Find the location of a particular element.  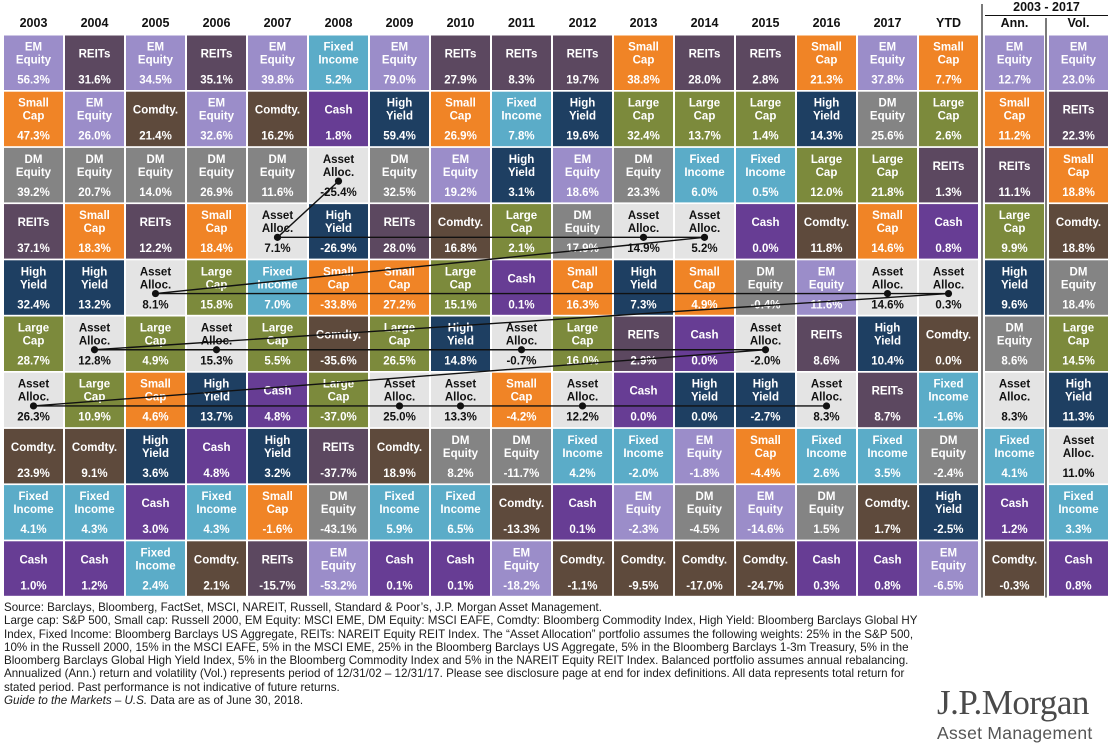

cell-value: 3.6% is located at coordinates (155, 474).